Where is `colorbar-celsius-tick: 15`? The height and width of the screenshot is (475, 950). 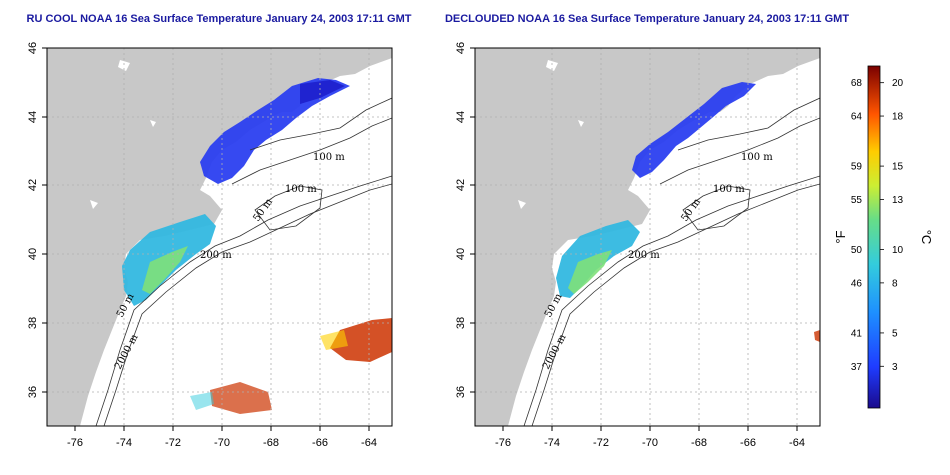
colorbar-celsius-tick: 15 is located at coordinates (898, 167).